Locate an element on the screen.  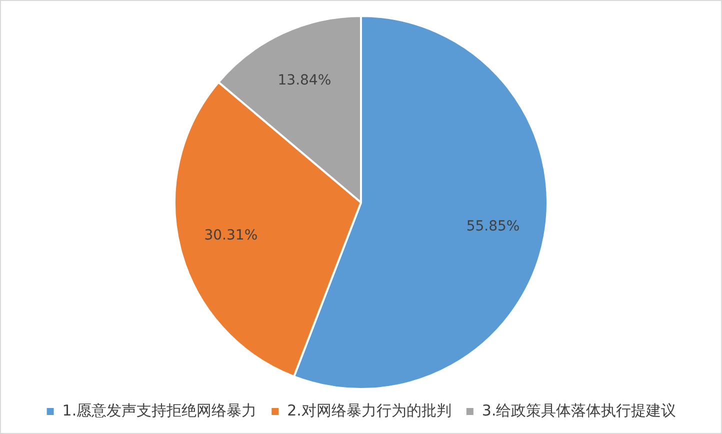
data-label: 55.85% is located at coordinates (493, 226).